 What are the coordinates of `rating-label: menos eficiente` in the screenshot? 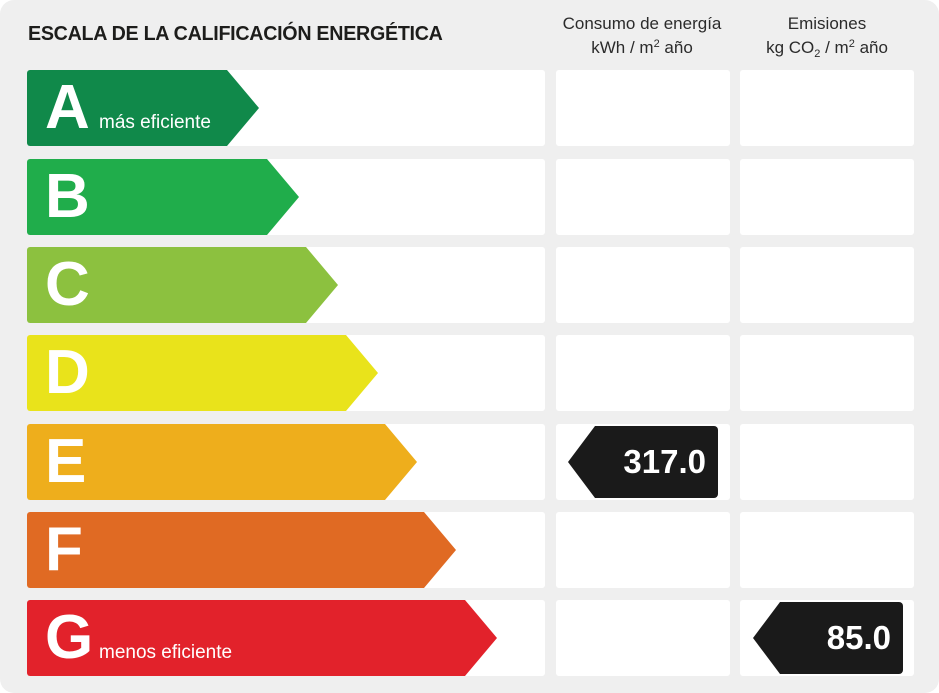 It's located at (166, 652).